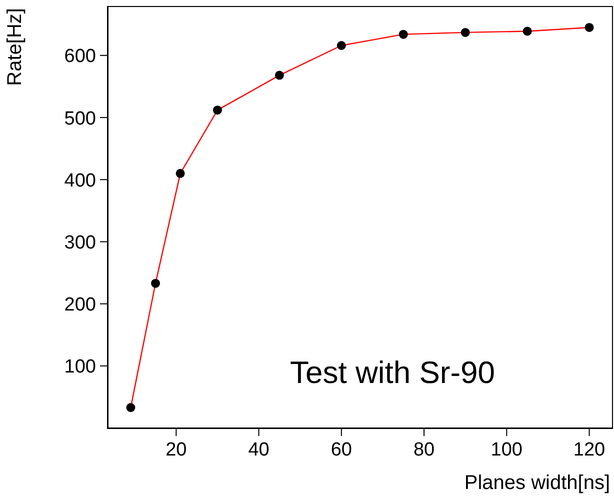  What do you see at coordinates (80, 305) in the screenshot?
I see `y-tick-label: 200` at bounding box center [80, 305].